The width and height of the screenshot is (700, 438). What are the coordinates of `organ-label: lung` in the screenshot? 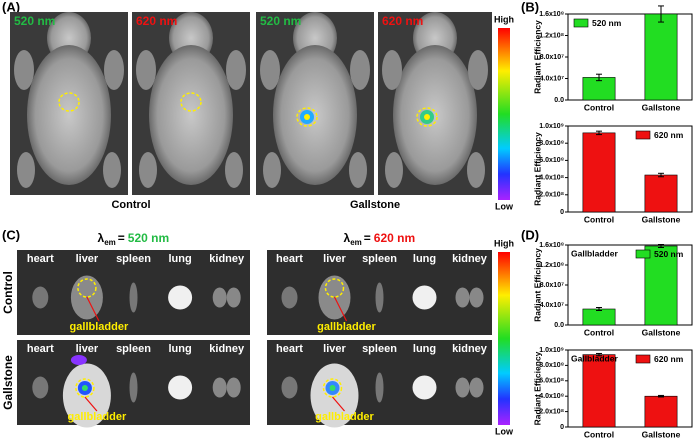 It's located at (179, 259).